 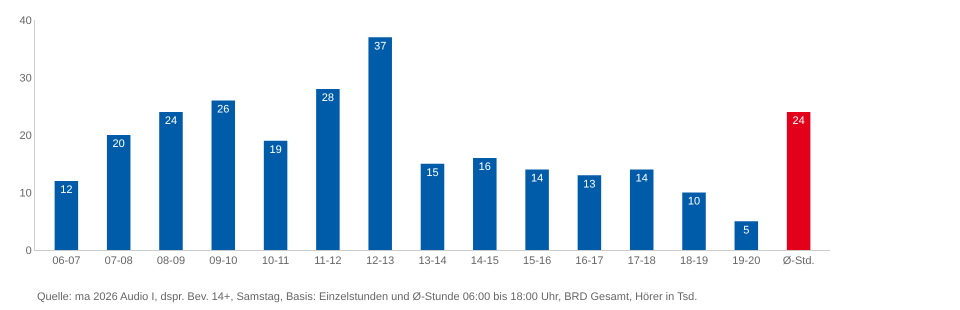 I want to click on data-label: 15, so click(x=432, y=172).